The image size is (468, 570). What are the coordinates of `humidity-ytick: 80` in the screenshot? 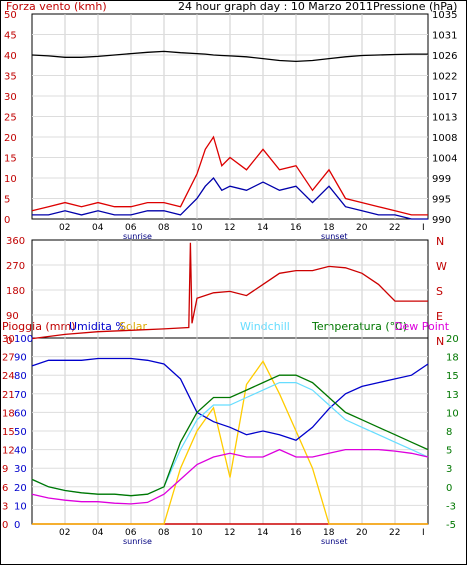 It's located at (20, 376).